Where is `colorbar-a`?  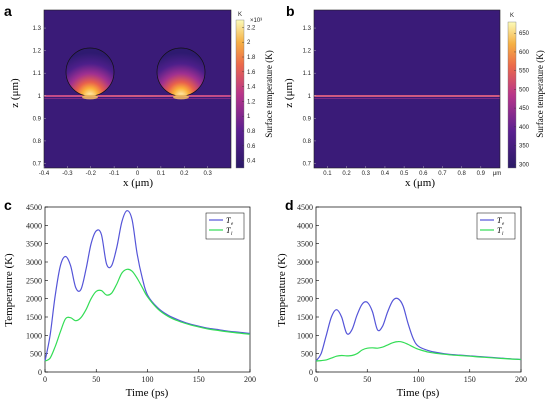 colorbar-a is located at coordinates (240, 94).